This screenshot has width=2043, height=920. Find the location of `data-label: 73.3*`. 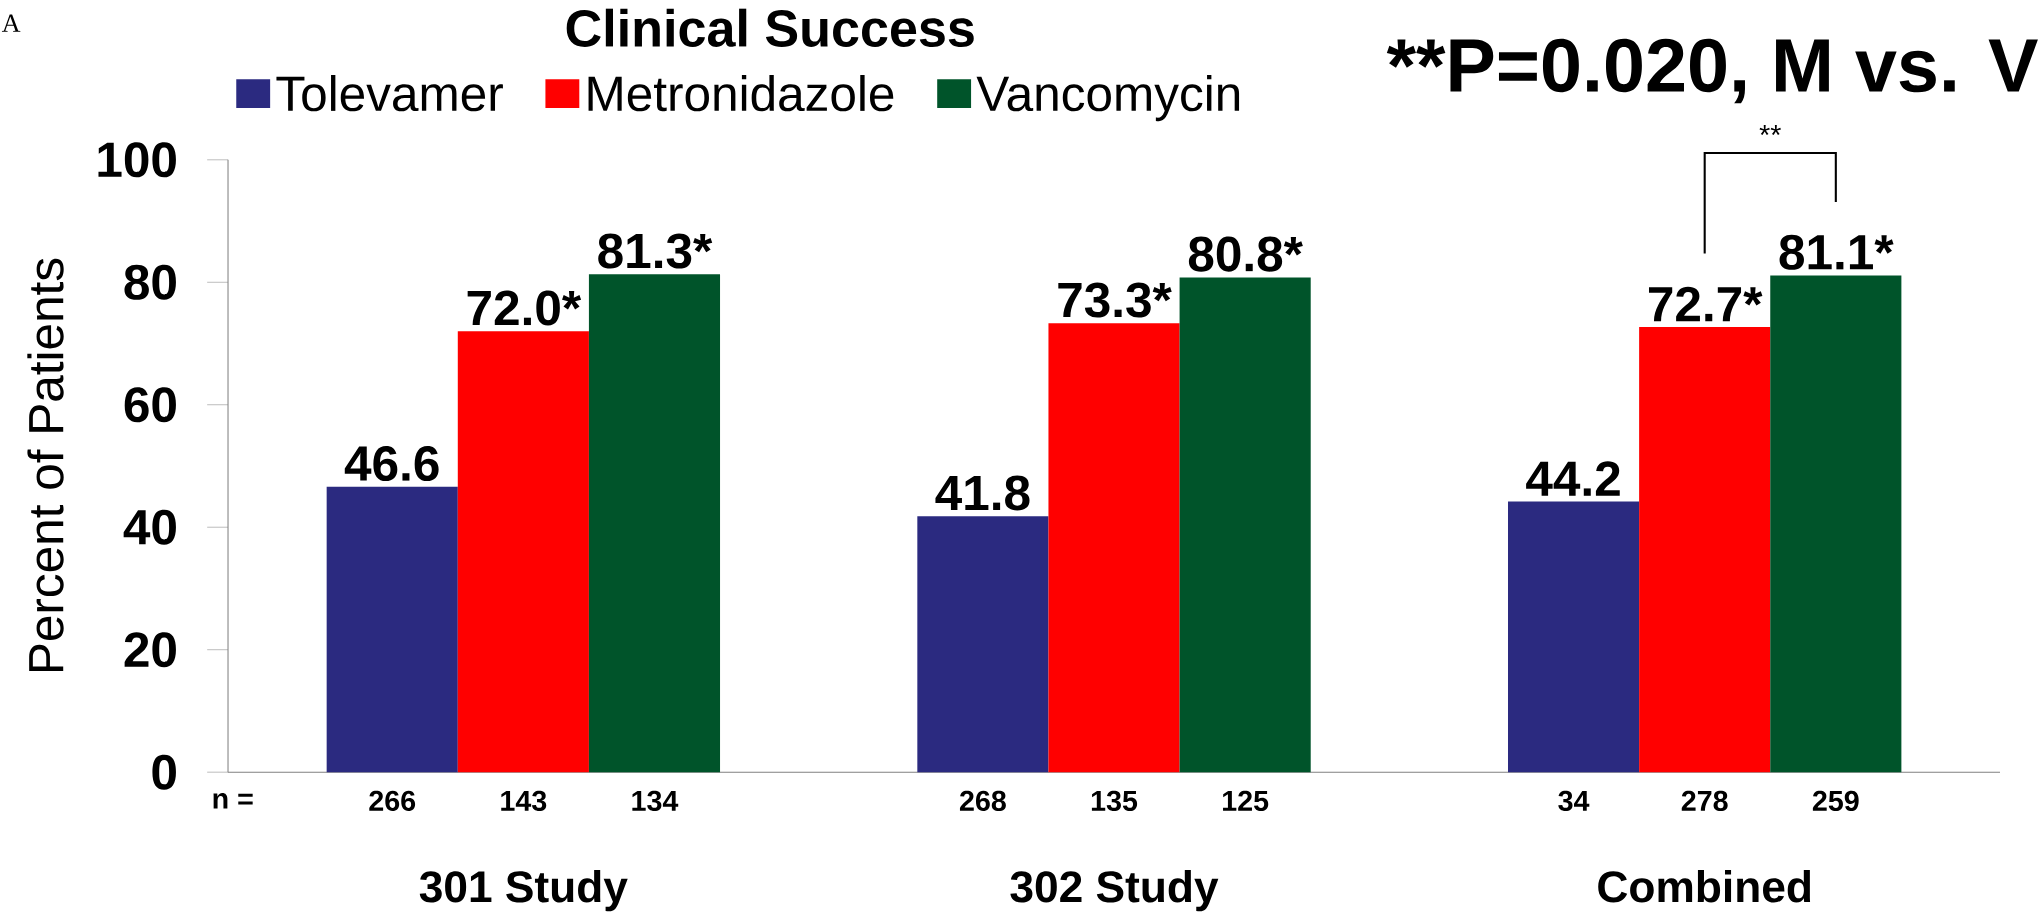

data-label: 73.3* is located at coordinates (1115, 300).